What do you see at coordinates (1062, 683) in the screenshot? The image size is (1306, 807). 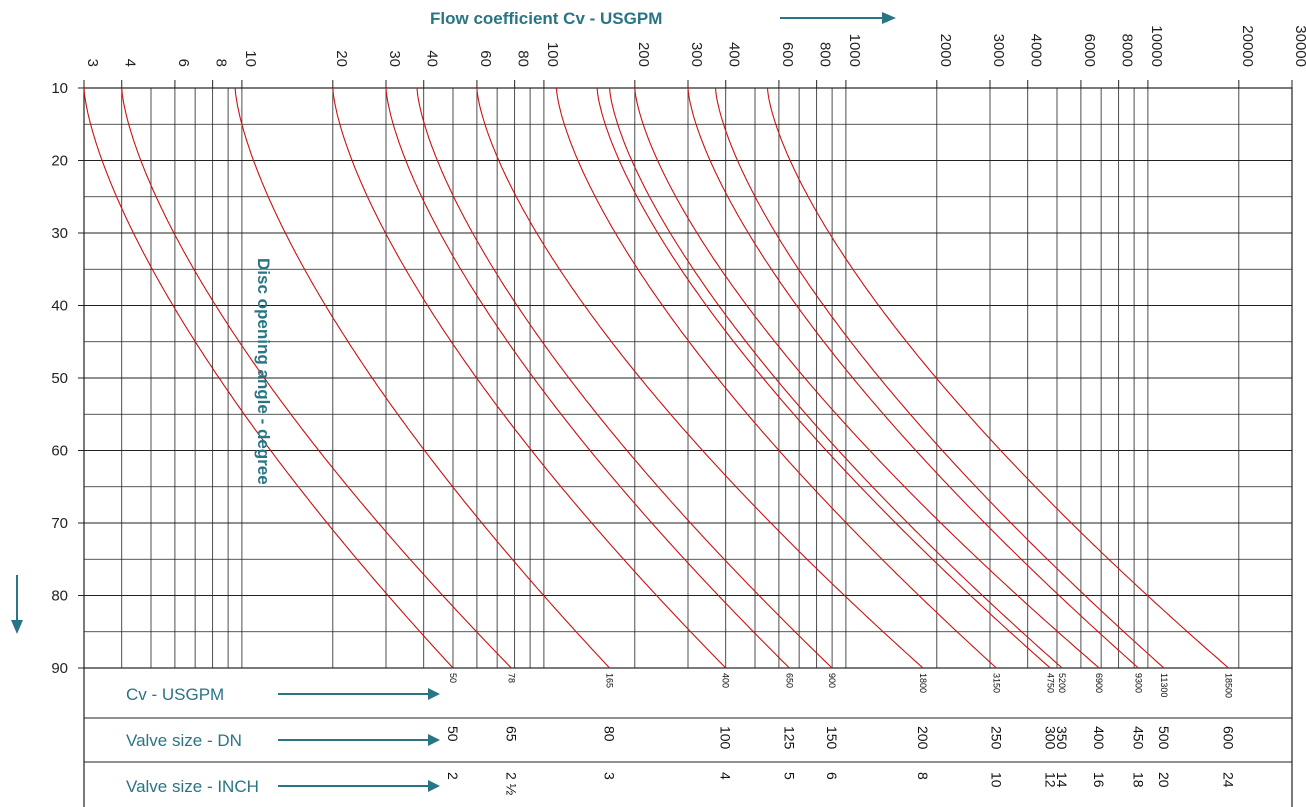 I see `table-cv-value: 5200` at bounding box center [1062, 683].